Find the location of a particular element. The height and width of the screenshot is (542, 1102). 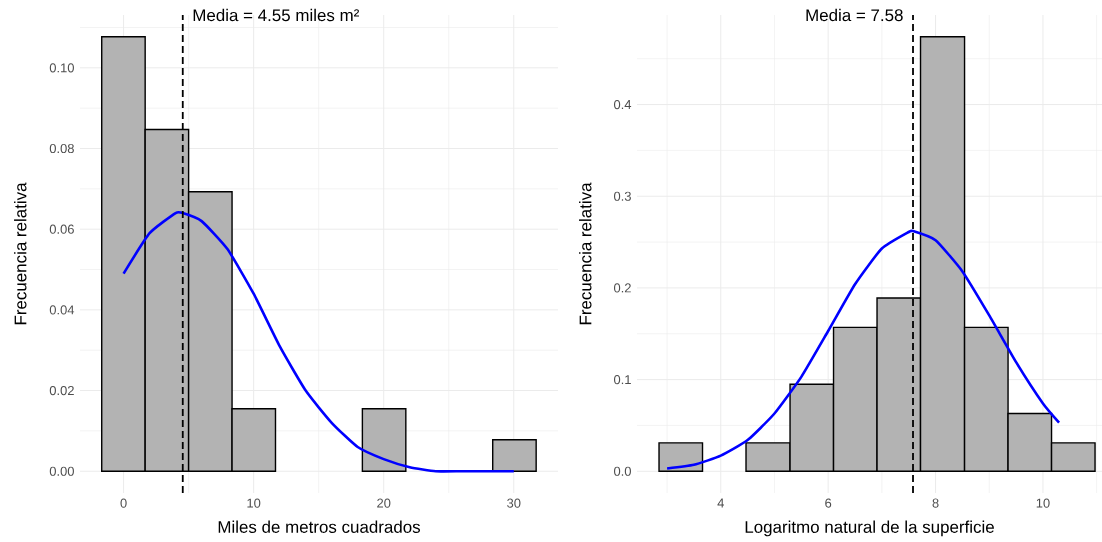

y-tick-label: 0.3 is located at coordinates (622, 196).